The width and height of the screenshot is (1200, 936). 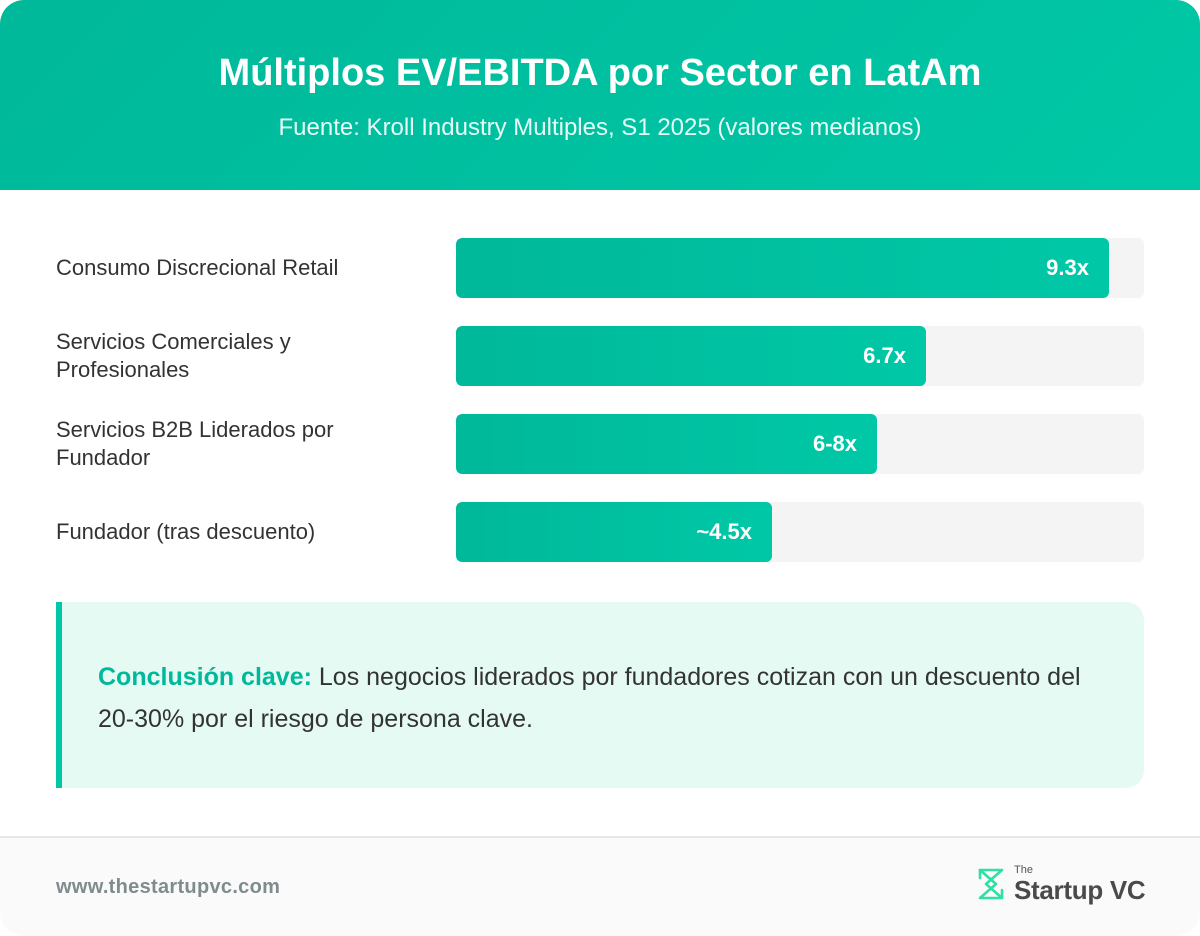 I want to click on chart-row: Servicios B2B Liderados por Fundador 6-8x, so click(x=600, y=444).